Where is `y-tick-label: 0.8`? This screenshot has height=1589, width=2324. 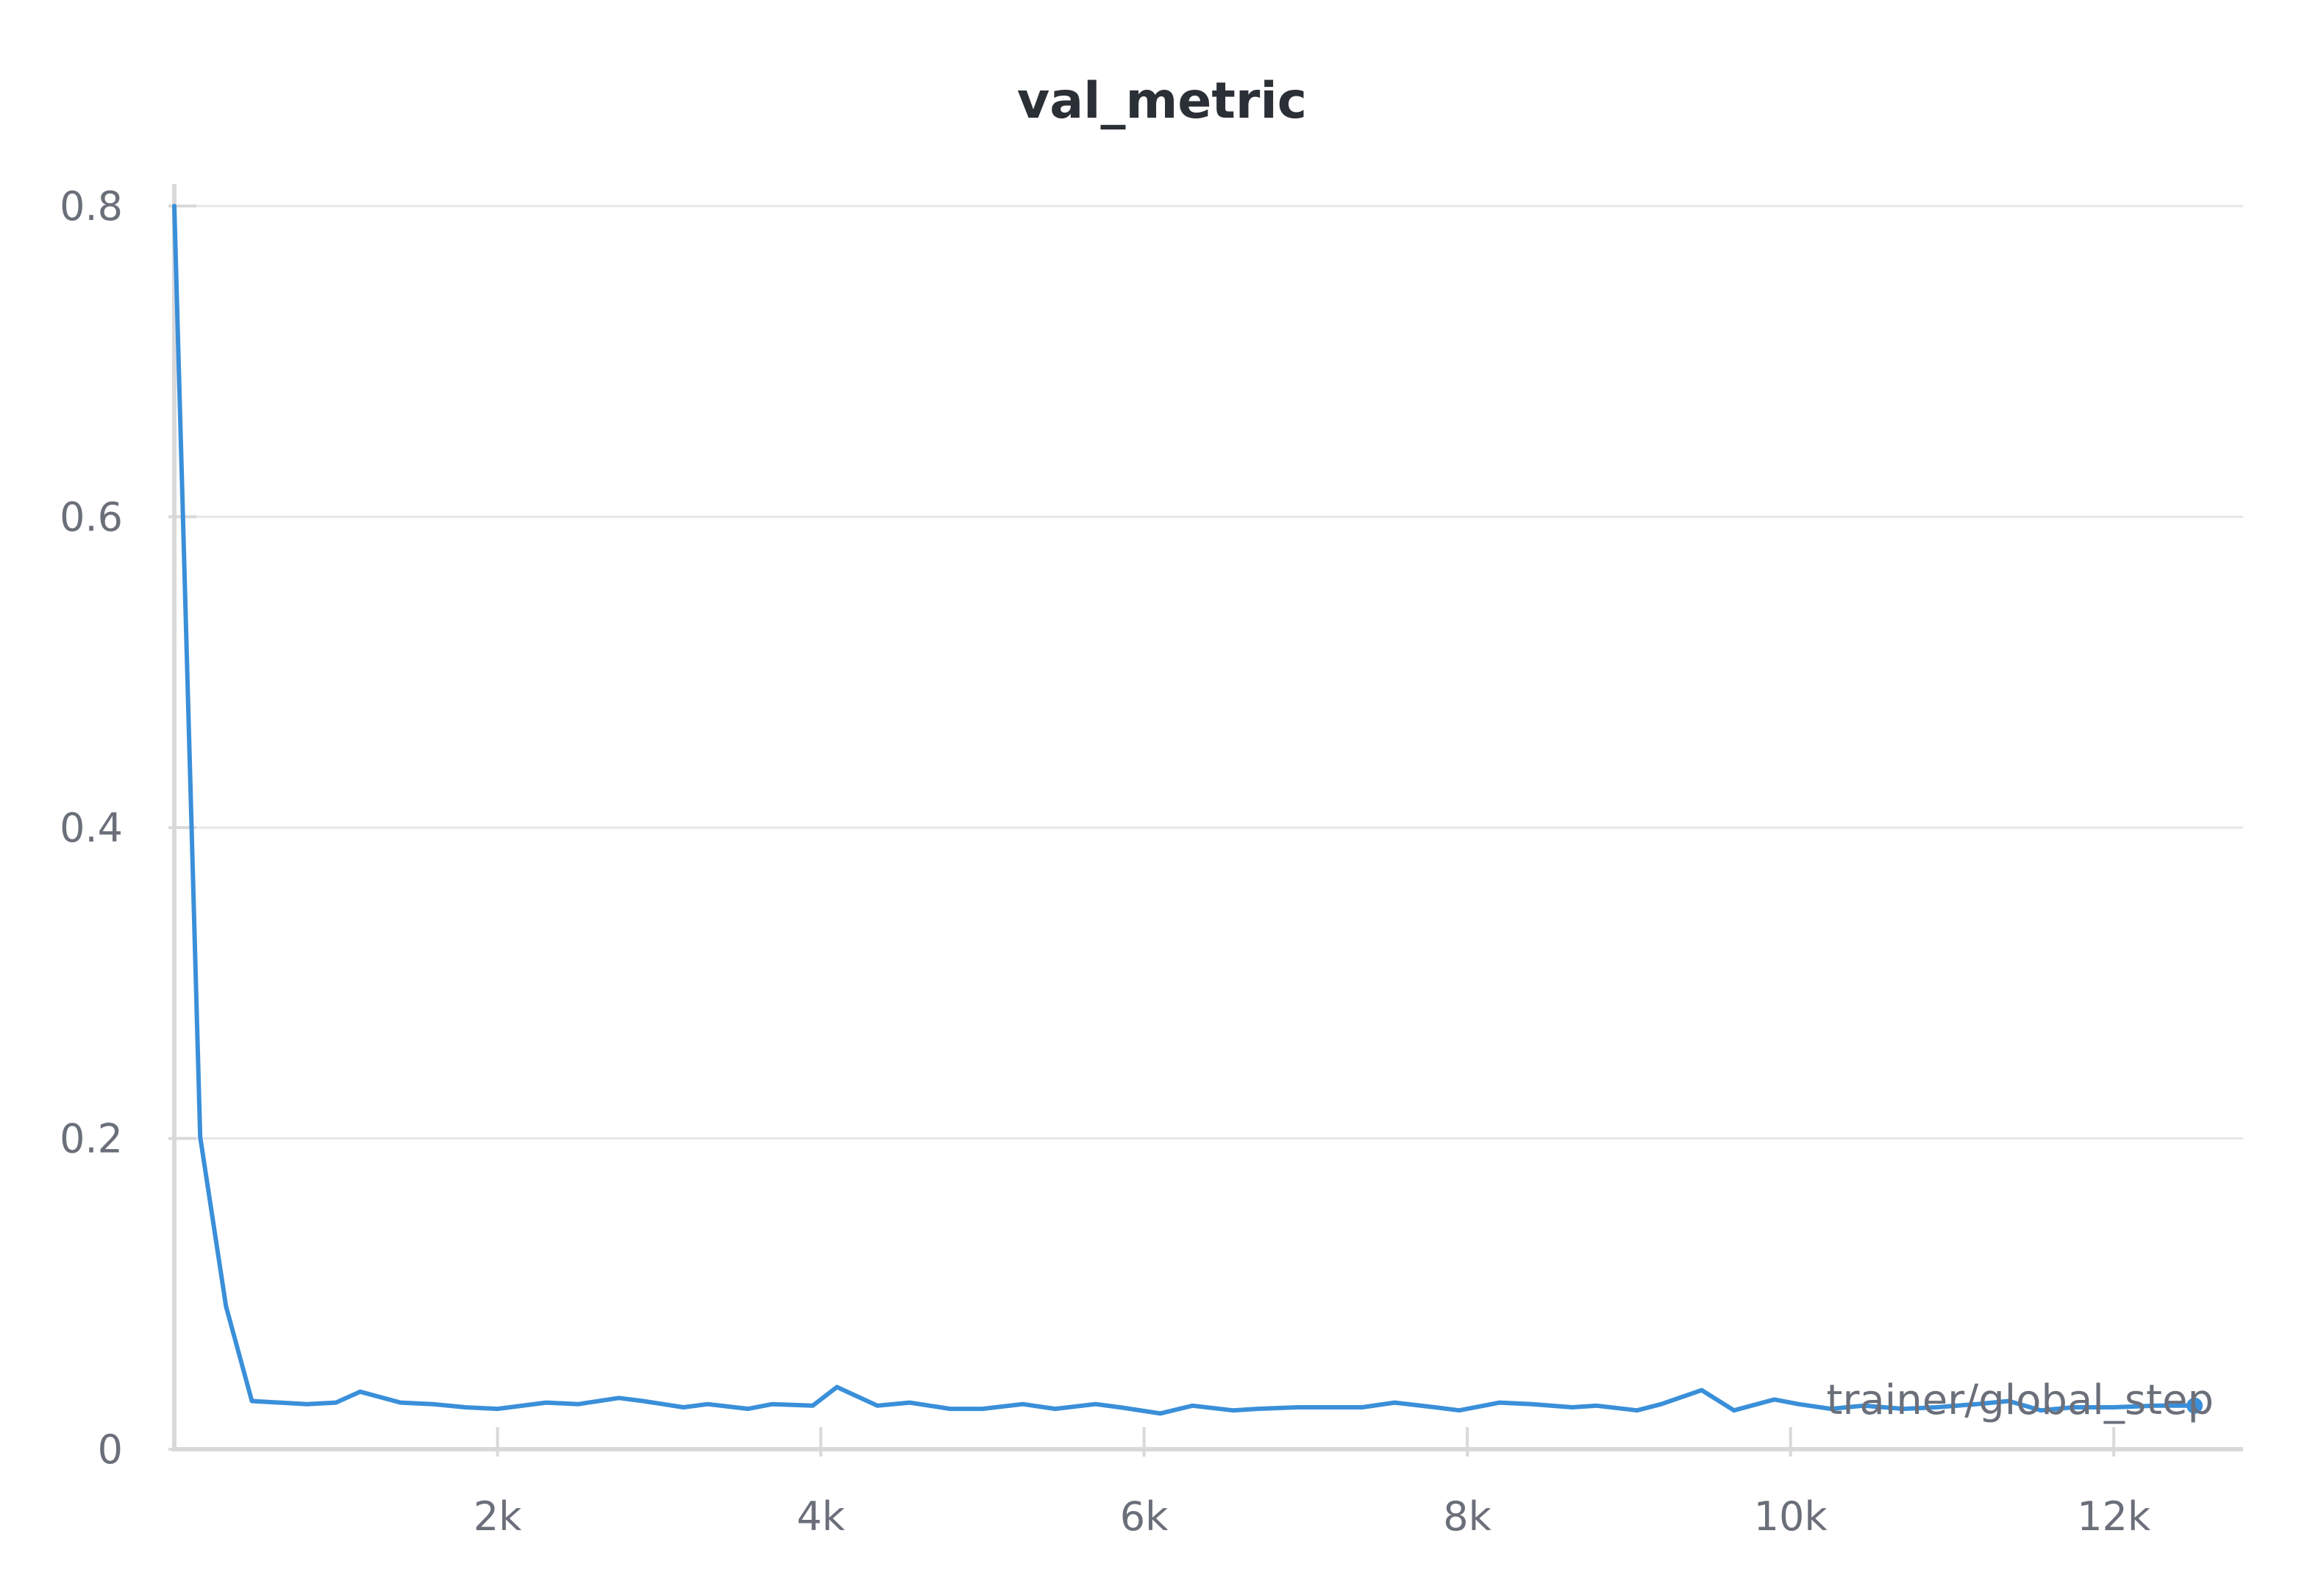 y-tick-label: 0.8 is located at coordinates (91, 206).